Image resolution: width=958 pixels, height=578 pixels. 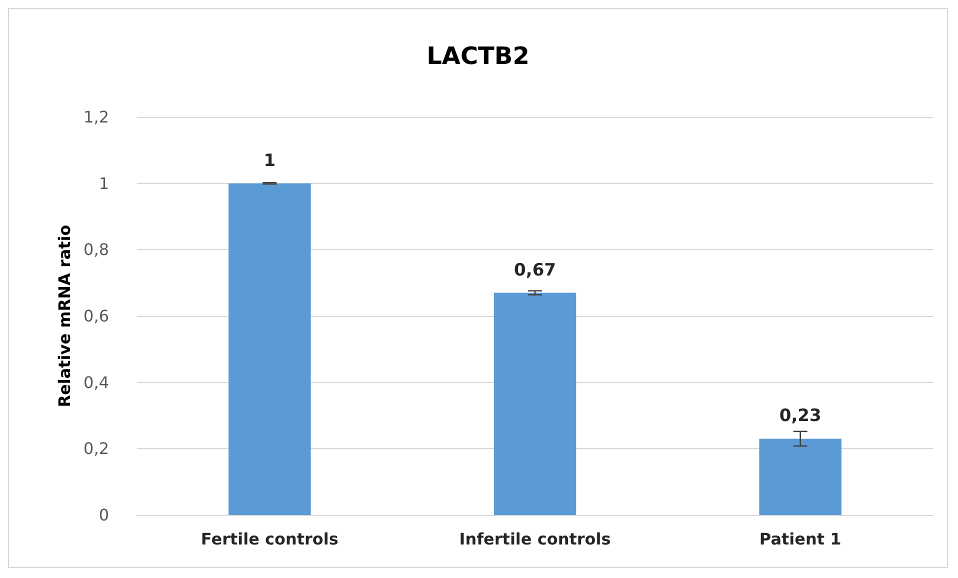 What do you see at coordinates (103, 183) in the screenshot?
I see `y-tick-label: 1` at bounding box center [103, 183].